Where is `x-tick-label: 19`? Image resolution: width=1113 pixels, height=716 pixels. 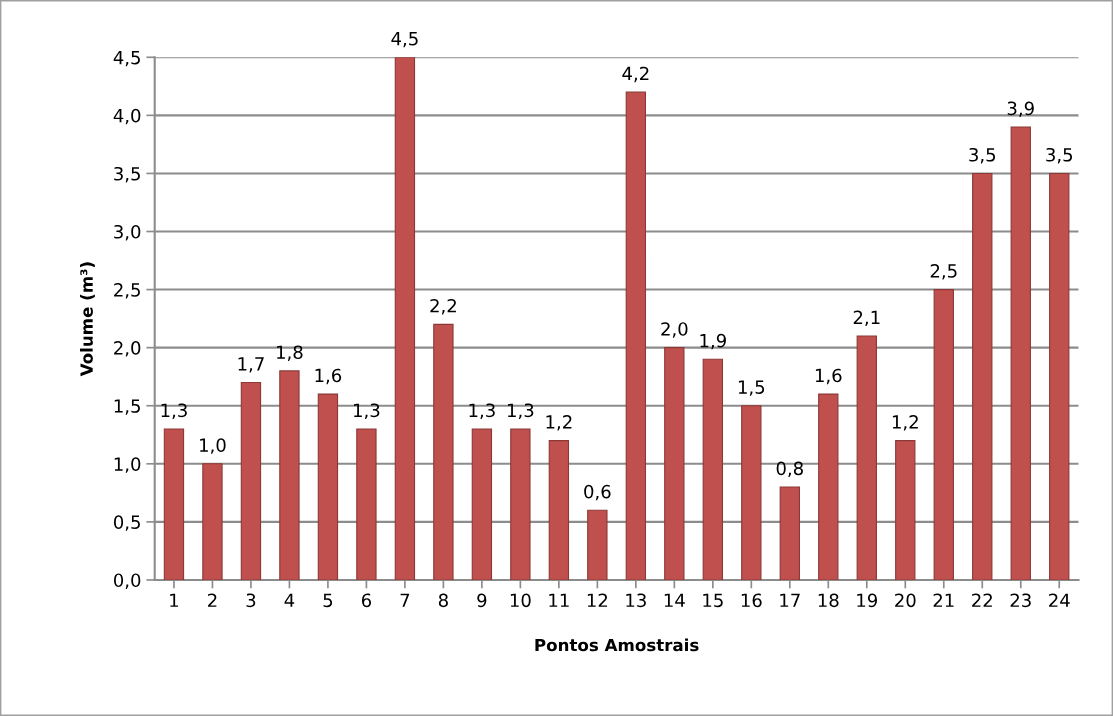 x-tick-label: 19 is located at coordinates (867, 600).